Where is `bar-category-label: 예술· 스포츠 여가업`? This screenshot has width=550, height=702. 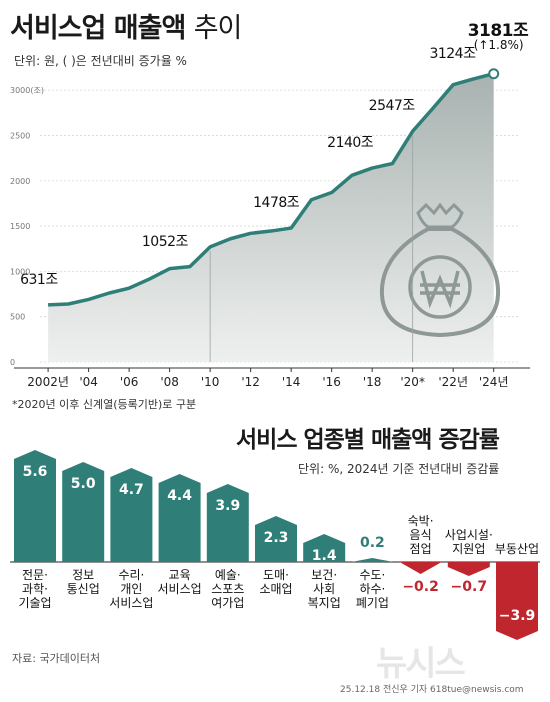 bar-category-label: 예술· 스포츠 여가업 is located at coordinates (228, 589).